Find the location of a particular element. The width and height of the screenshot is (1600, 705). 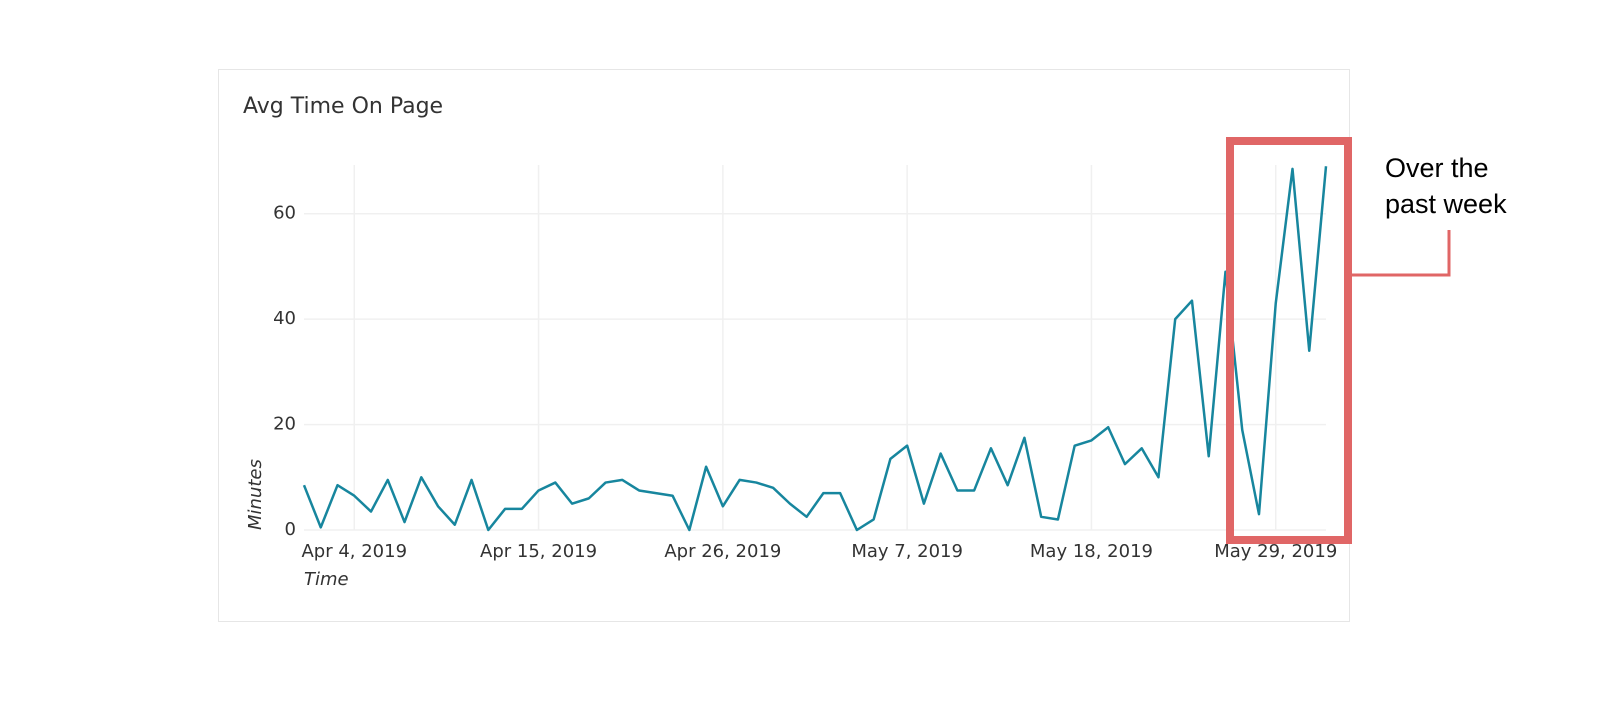

y-tick-label: 20 is located at coordinates (284, 424).